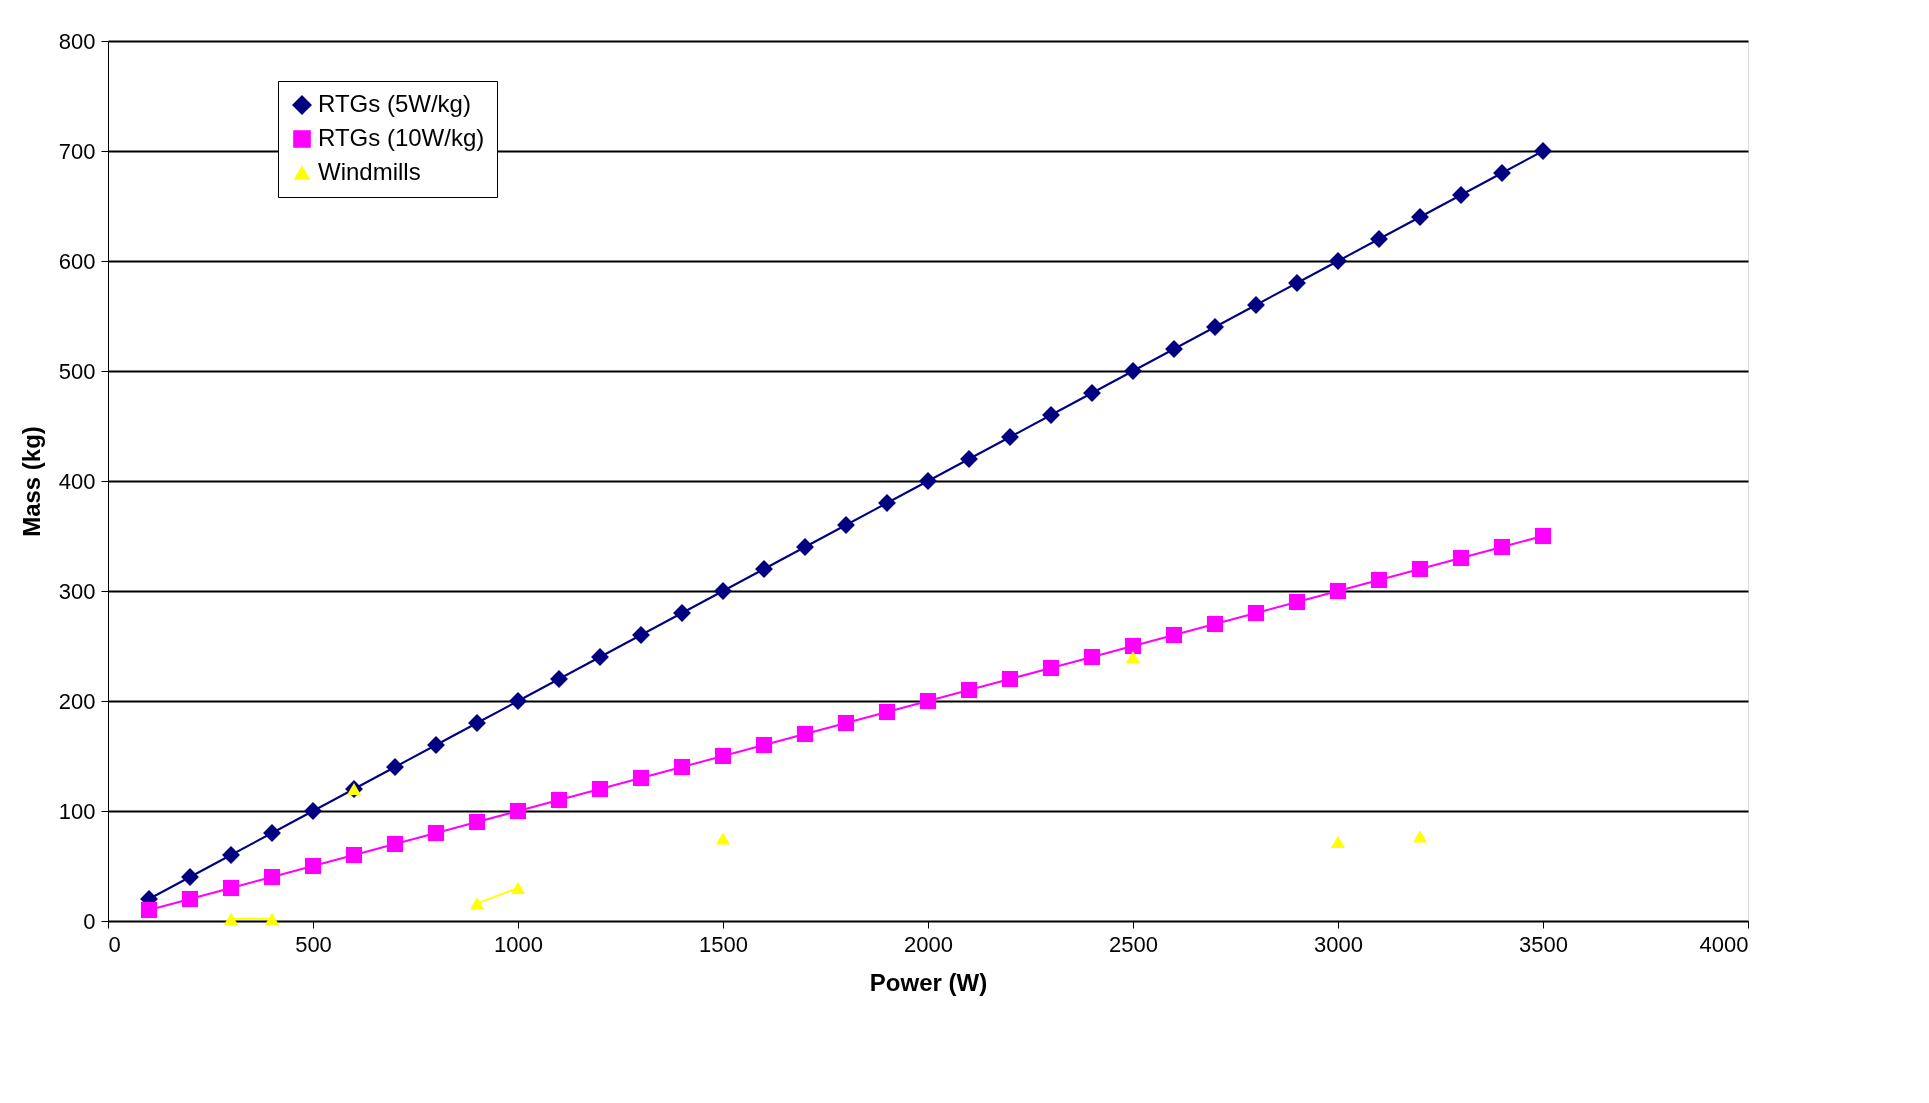  Describe the element at coordinates (77, 701) in the screenshot. I see `y-tick-label: 200` at that location.